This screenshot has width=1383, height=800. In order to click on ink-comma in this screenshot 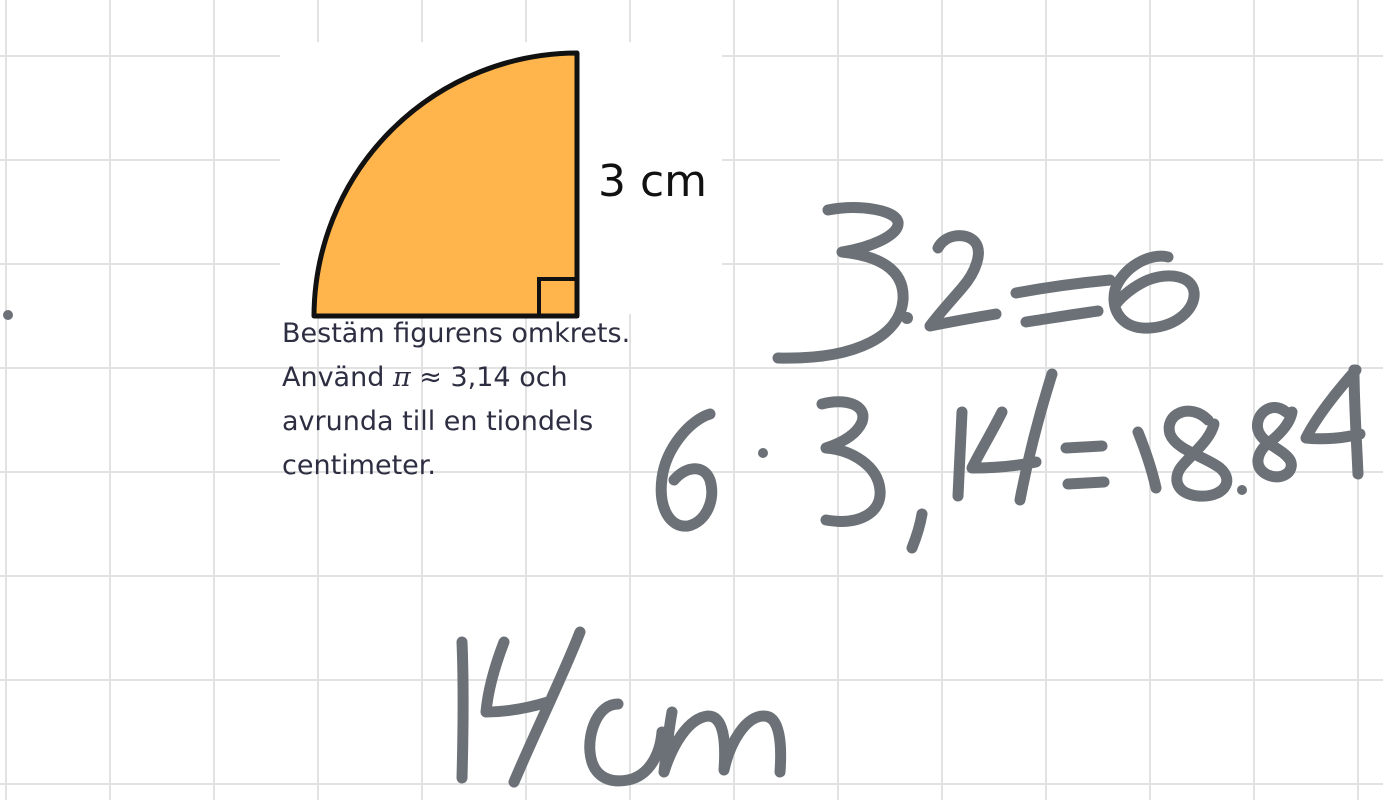, I will do `click(917, 531)`.